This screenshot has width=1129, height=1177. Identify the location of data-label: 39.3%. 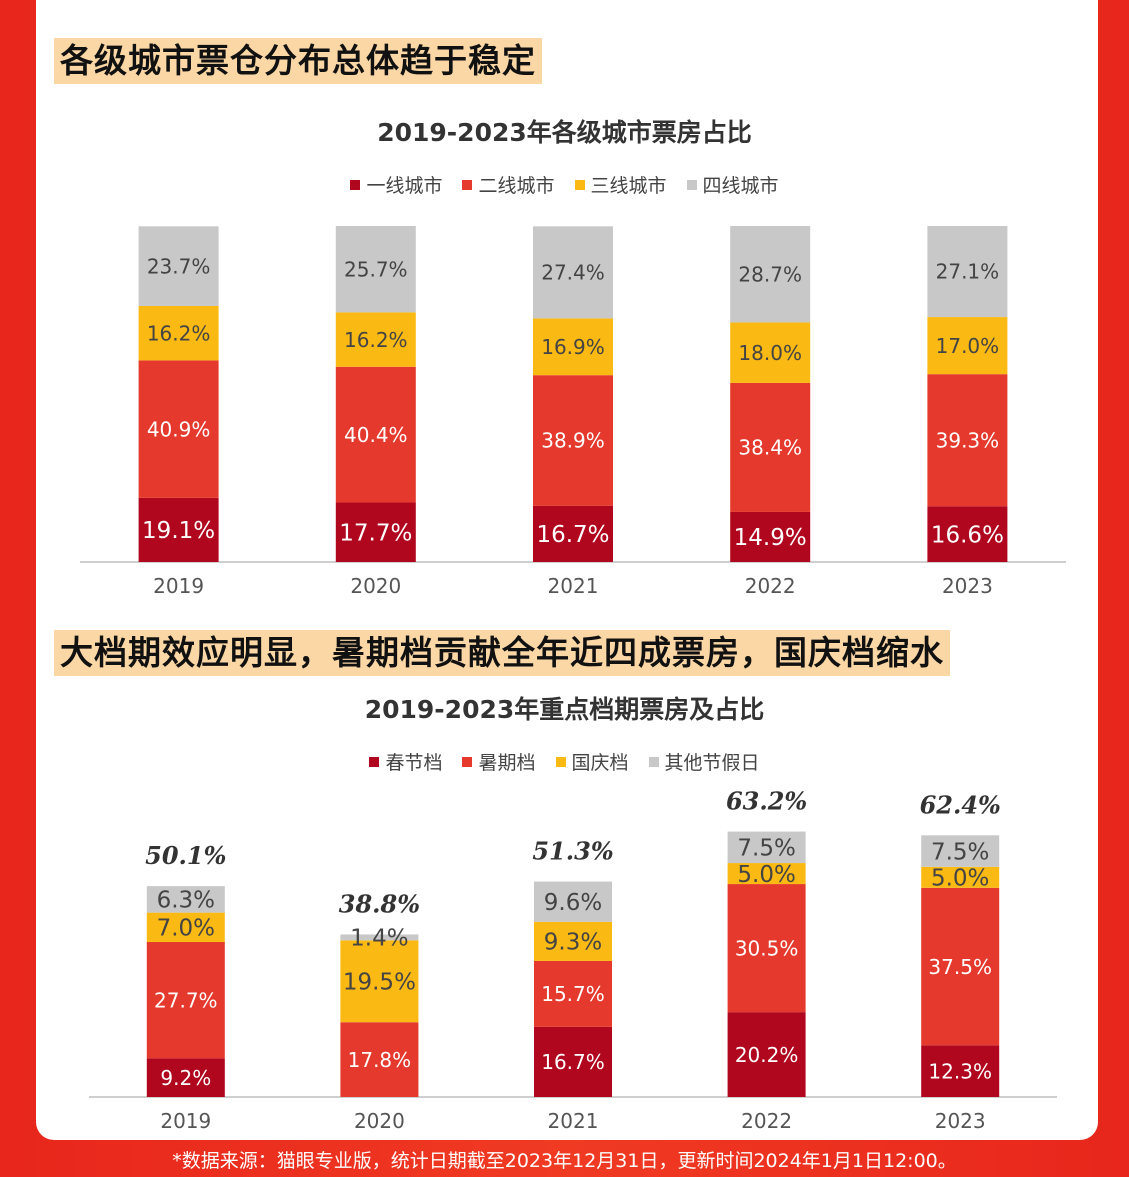
(968, 440).